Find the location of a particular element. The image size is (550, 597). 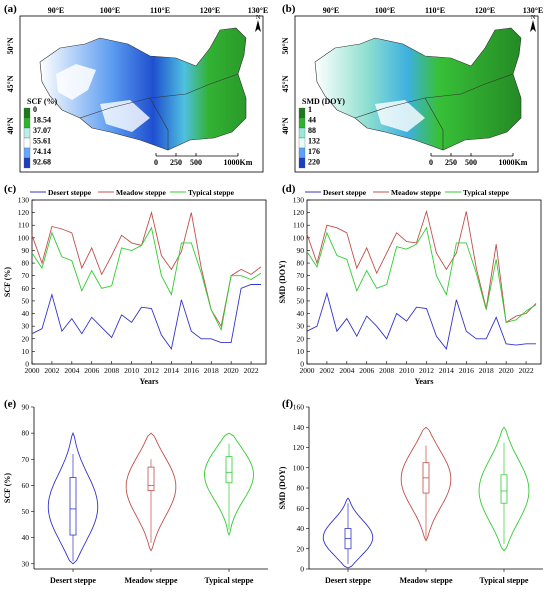

legend-value: 92.68 is located at coordinates (42, 162).